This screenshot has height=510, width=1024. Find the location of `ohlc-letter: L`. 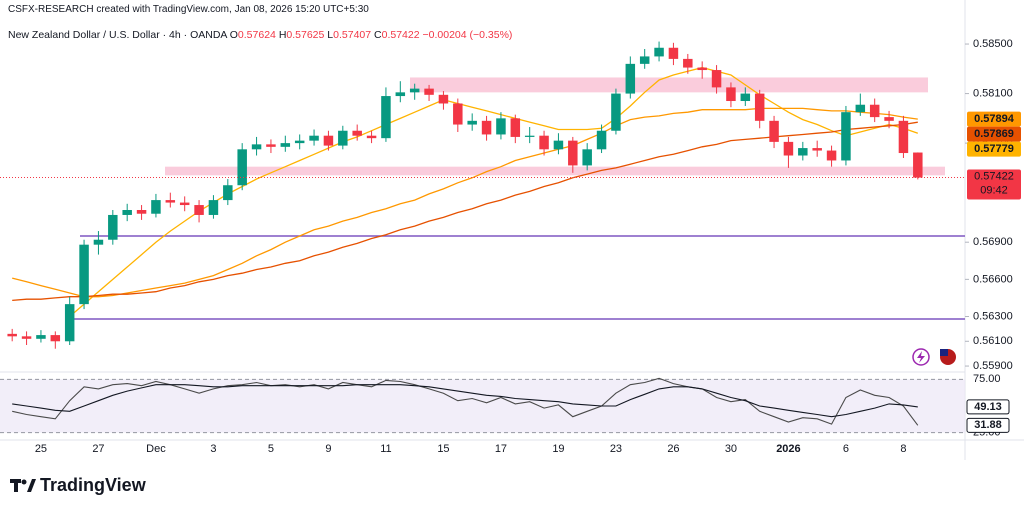

ohlc-letter: L is located at coordinates (330, 35).